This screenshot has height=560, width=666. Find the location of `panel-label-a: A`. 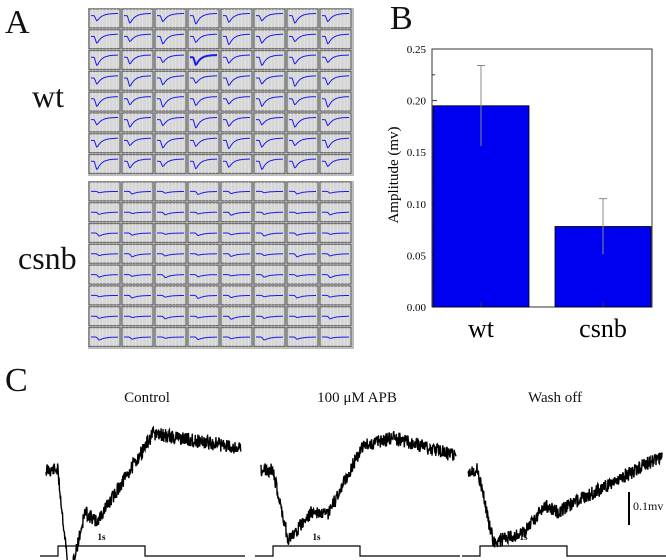

panel-label-a: A is located at coordinates (17, 22).